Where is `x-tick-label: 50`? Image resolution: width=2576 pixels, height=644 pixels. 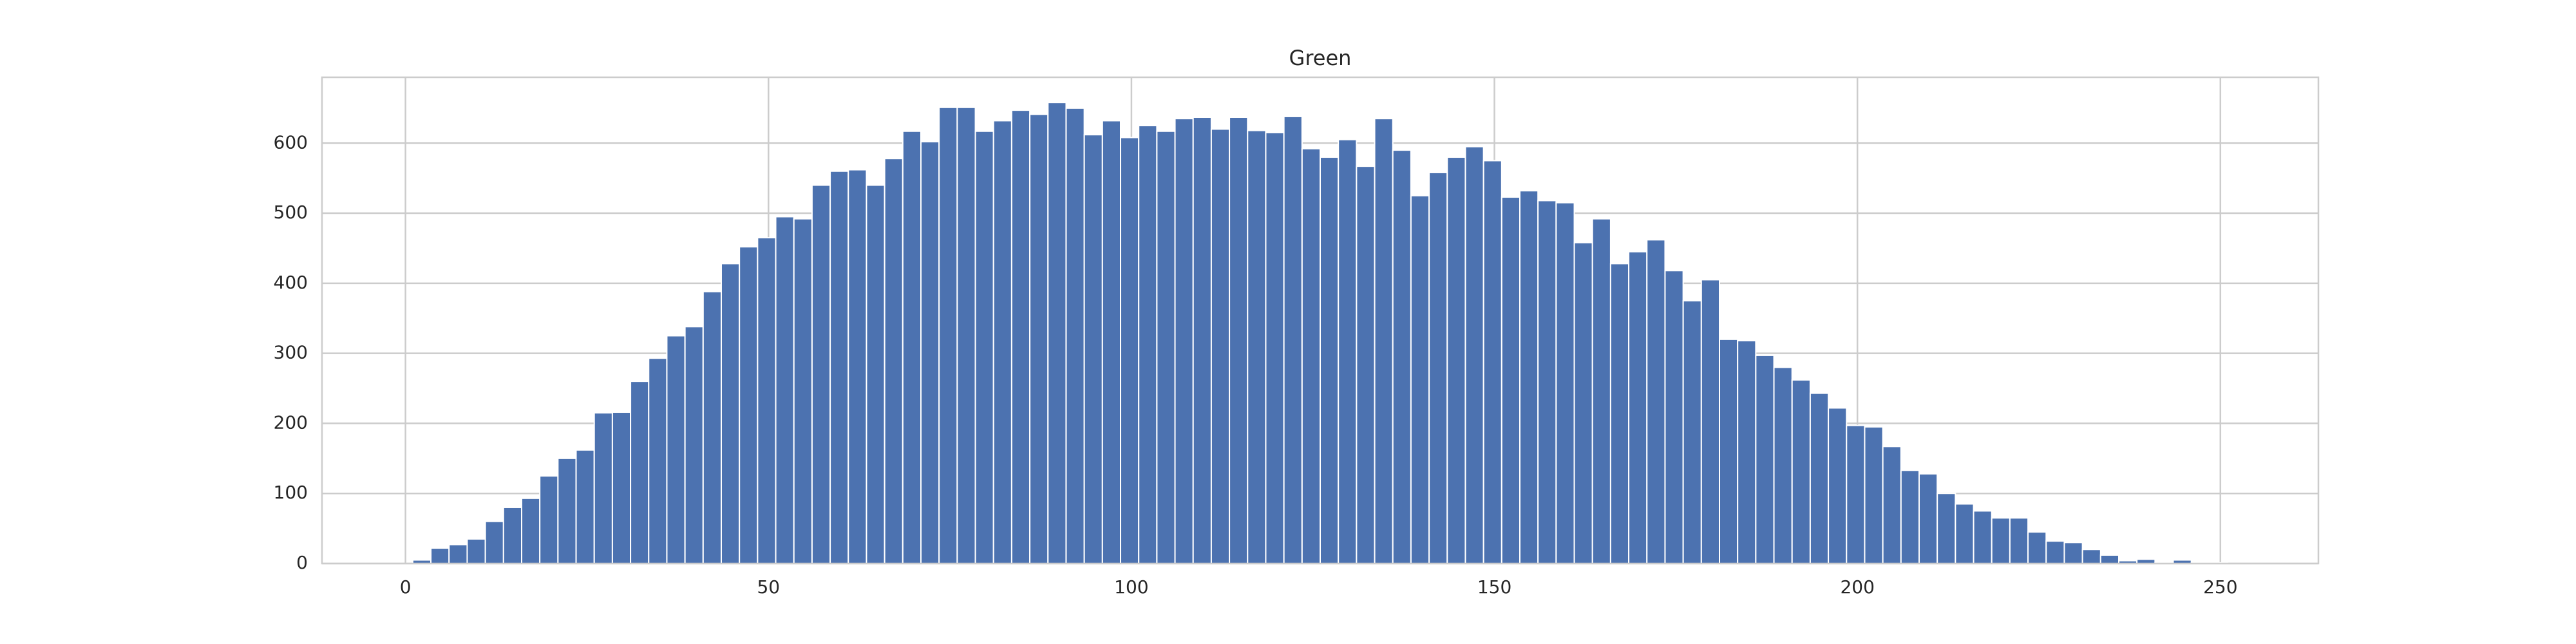
x-tick-label: 50 is located at coordinates (769, 587).